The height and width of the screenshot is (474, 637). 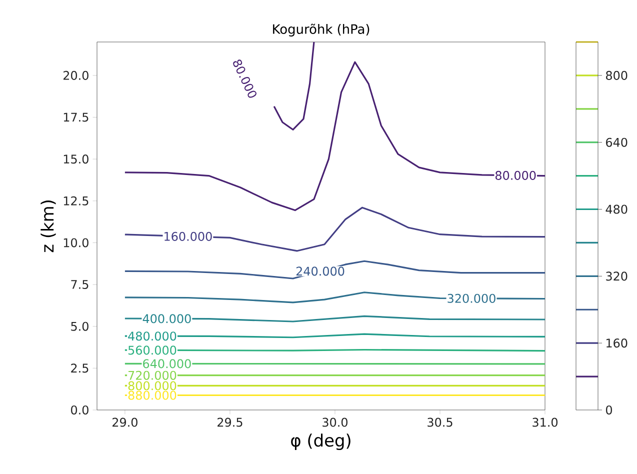 What do you see at coordinates (75, 75) in the screenshot?
I see `y-tick-label: 20.0` at bounding box center [75, 75].